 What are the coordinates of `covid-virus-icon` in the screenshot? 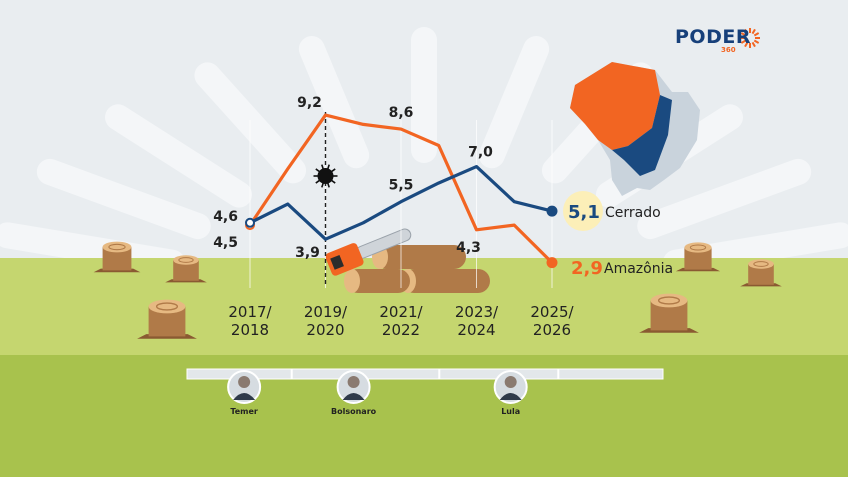 It's located at (325, 176).